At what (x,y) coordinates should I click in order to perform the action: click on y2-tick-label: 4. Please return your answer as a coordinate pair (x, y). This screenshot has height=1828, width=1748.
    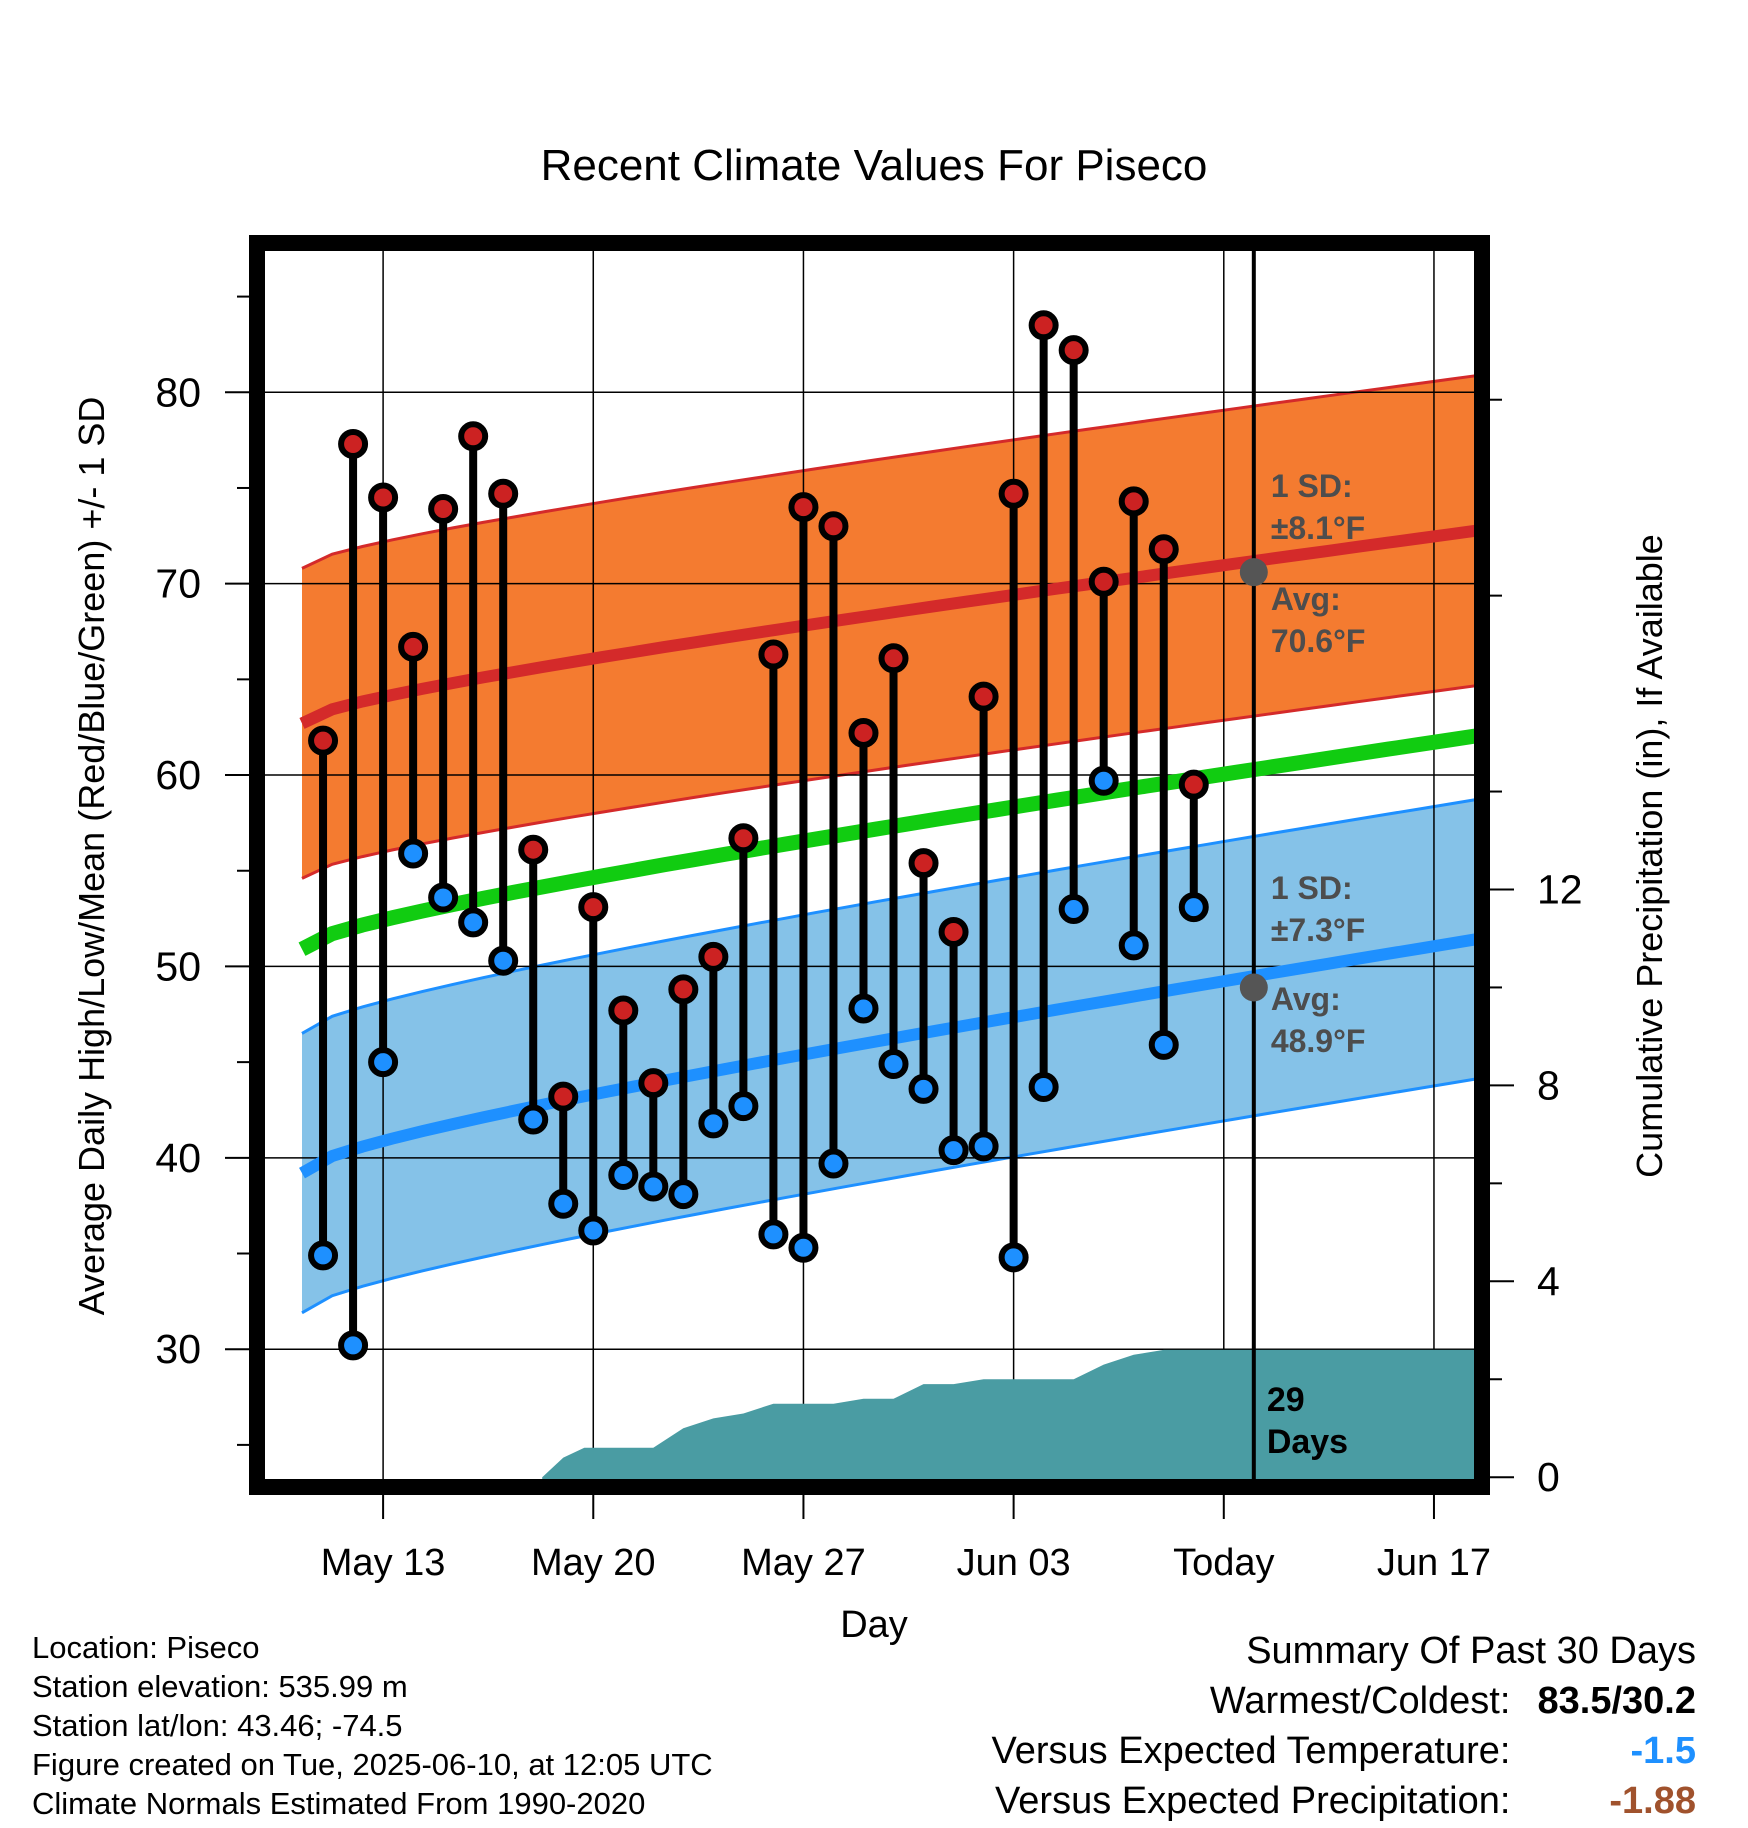
    Looking at the image, I should click on (1548, 1281).